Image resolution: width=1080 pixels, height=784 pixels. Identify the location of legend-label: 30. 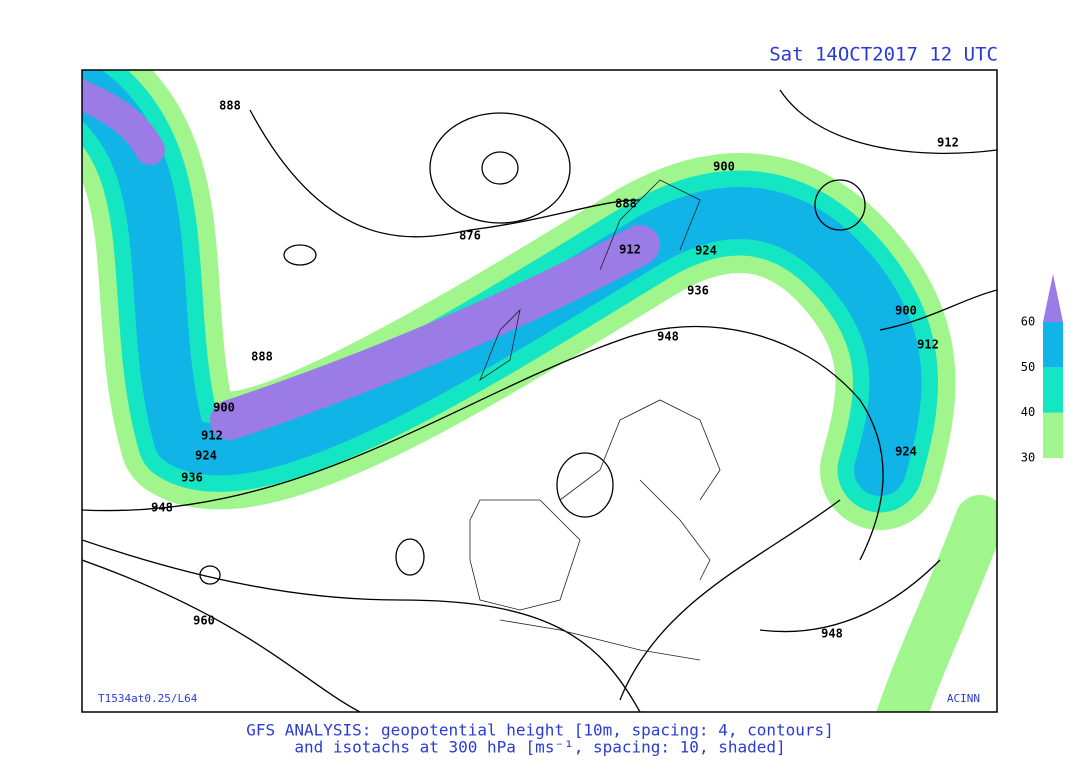
(1028, 458).